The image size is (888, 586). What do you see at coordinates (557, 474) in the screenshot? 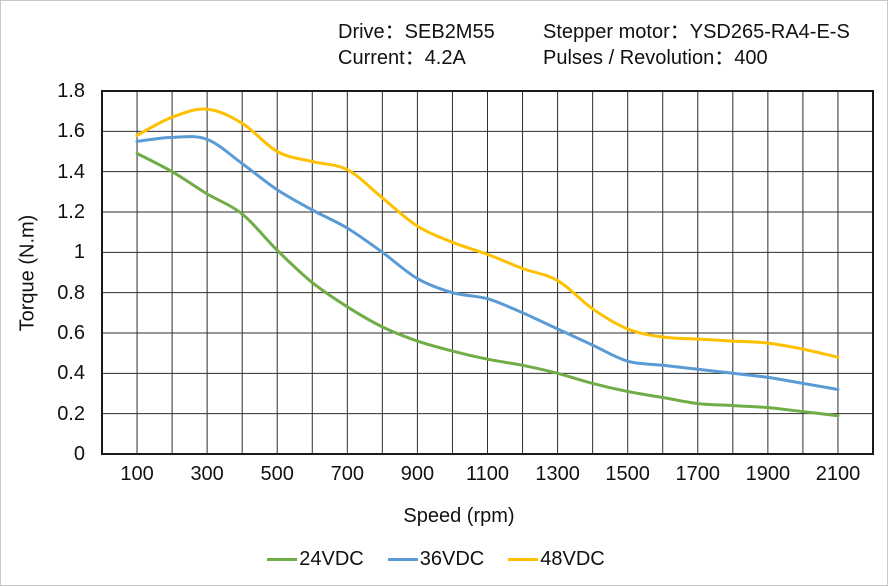
I see `x-tick-label: 1300` at bounding box center [557, 474].